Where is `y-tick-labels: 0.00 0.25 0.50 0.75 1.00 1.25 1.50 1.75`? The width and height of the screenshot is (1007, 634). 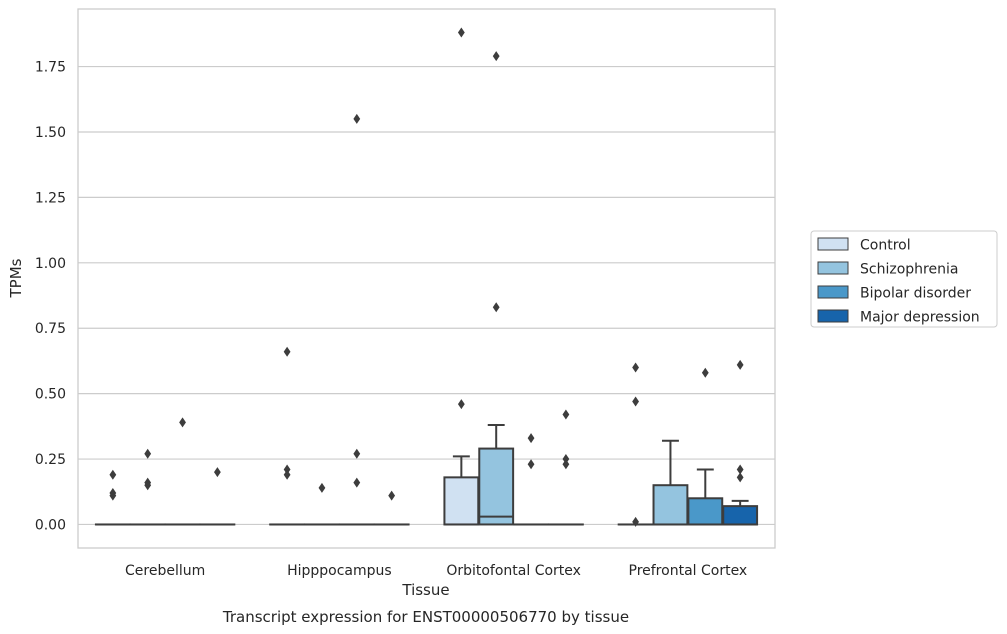
y-tick-labels: 0.00 0.25 0.50 0.75 1.00 1.25 1.50 1.75 is located at coordinates (50, 297).